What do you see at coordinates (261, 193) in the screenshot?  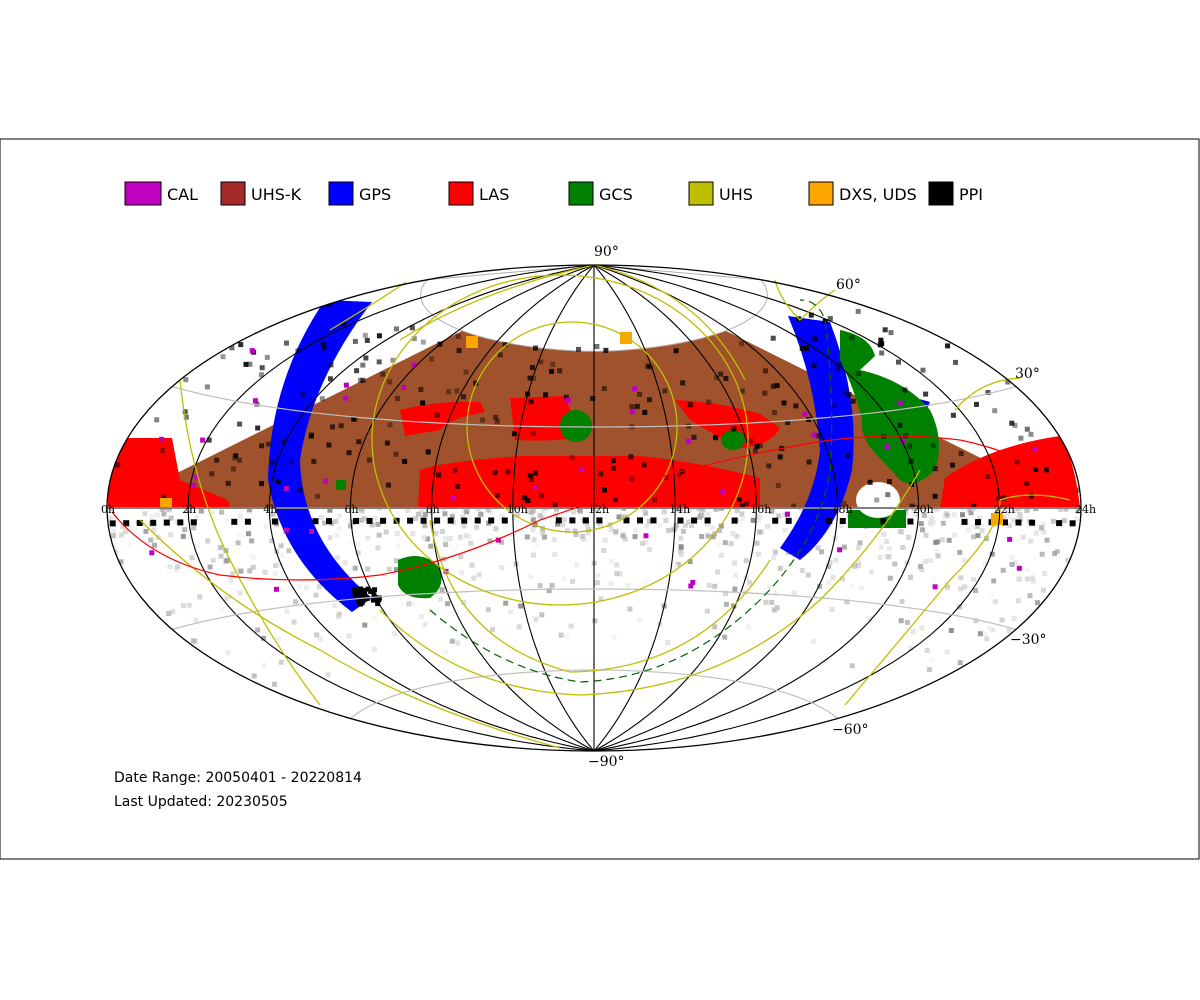 I see `legend-item-uhs-k: UHS-K` at bounding box center [261, 193].